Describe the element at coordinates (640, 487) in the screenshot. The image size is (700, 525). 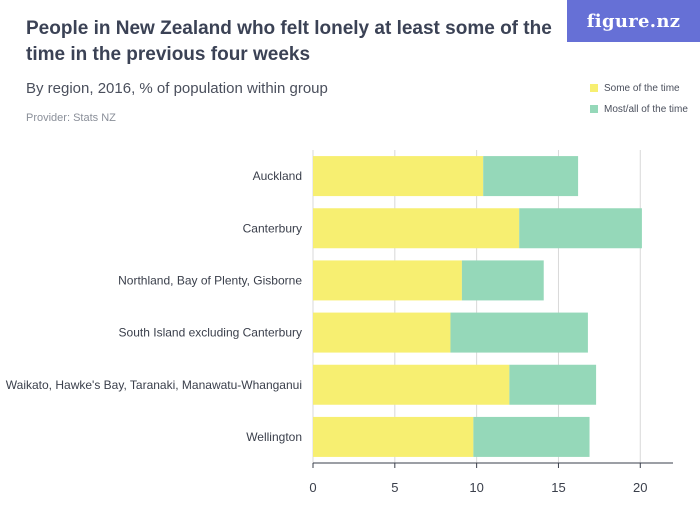
I see `x-tick-label: 20` at that location.